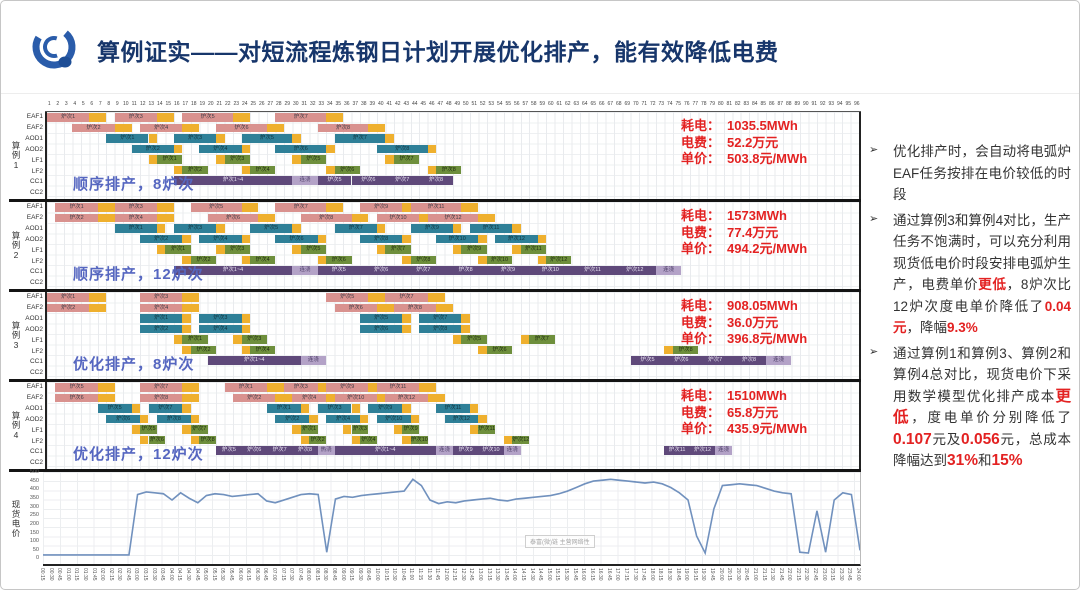  What do you see at coordinates (474, 249) in the screenshot?
I see `gantt-bar: 炉次9` at bounding box center [474, 249].